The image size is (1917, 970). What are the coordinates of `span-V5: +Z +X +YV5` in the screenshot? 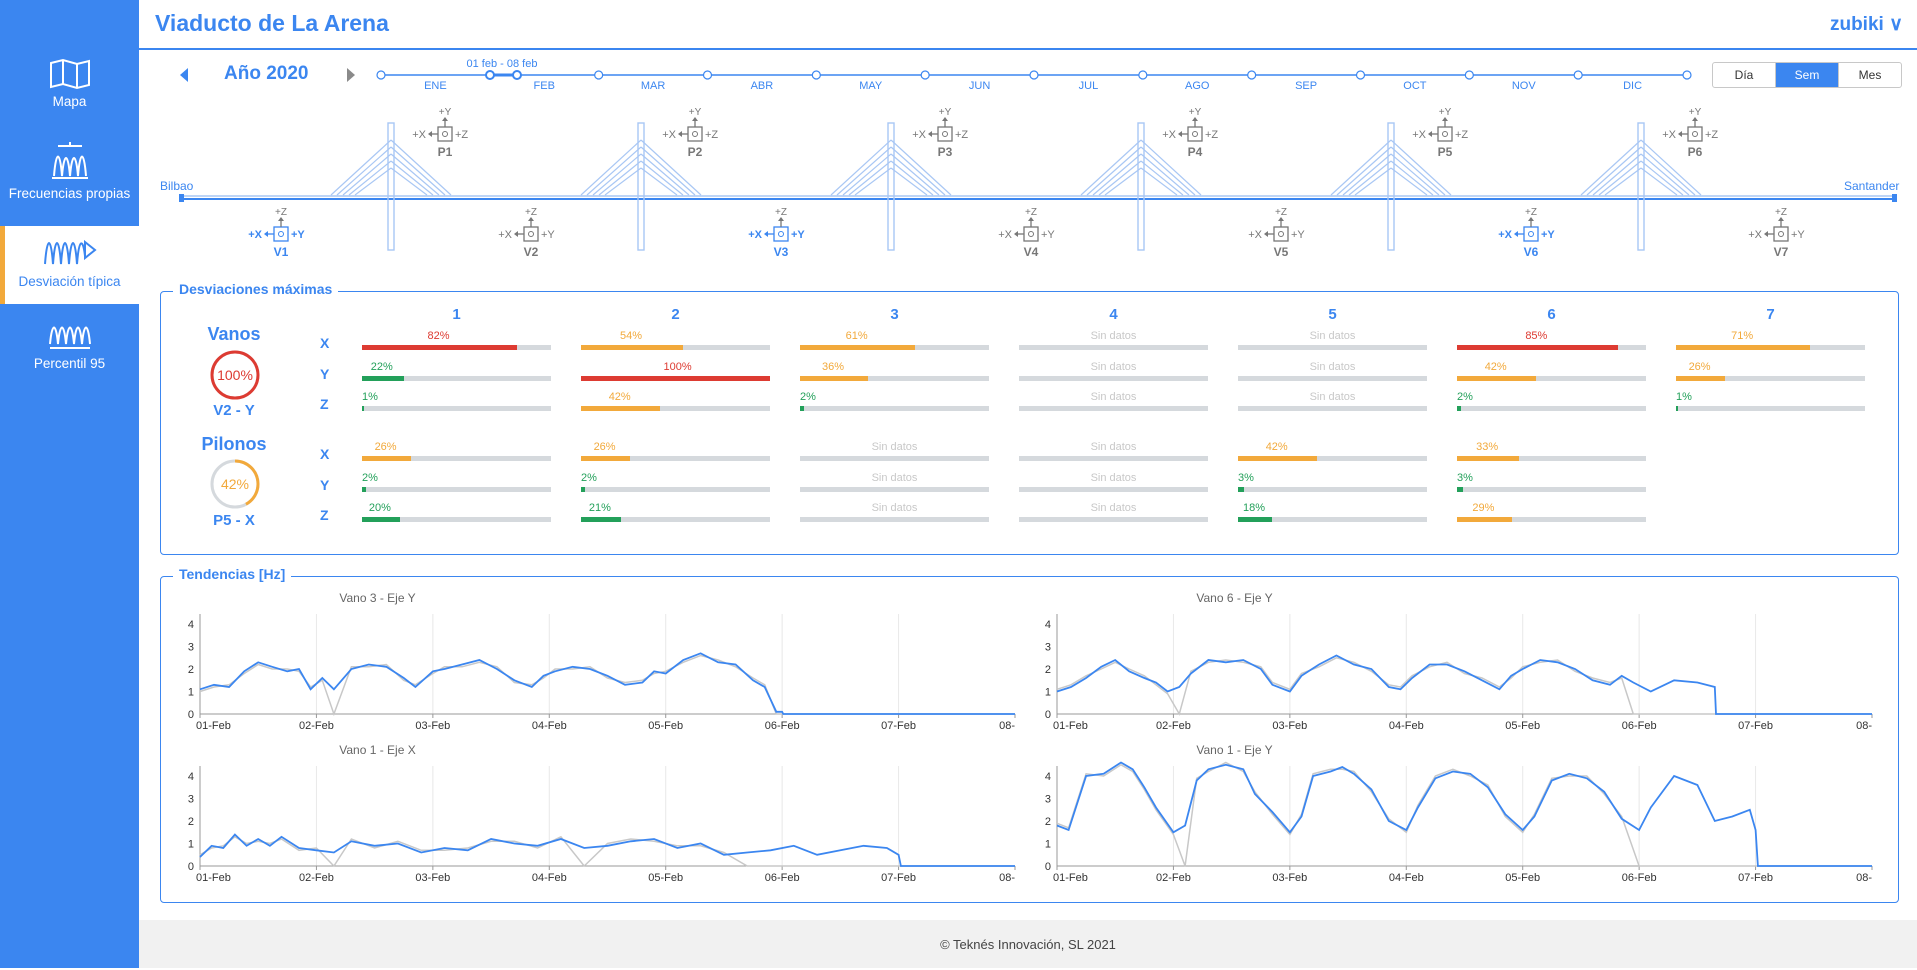 It's located at (1276, 233).